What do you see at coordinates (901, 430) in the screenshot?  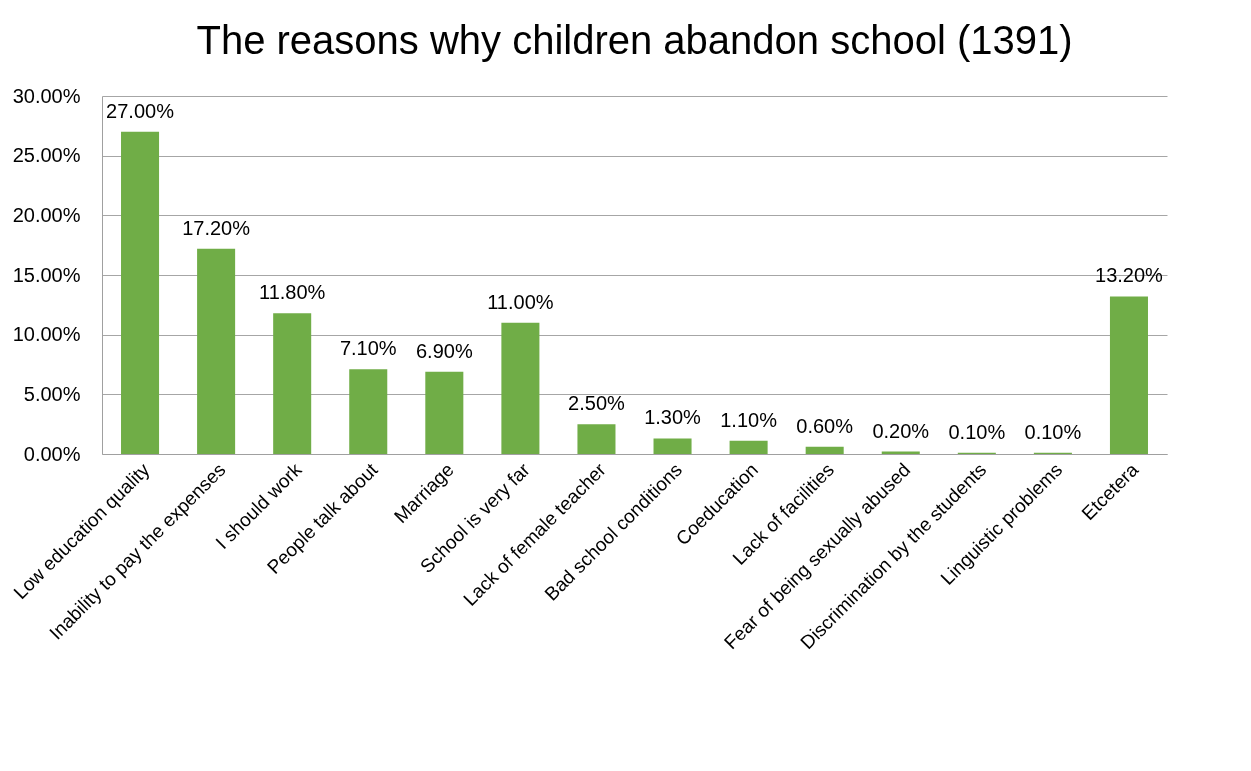 I see `data-label: 0.20%` at bounding box center [901, 430].